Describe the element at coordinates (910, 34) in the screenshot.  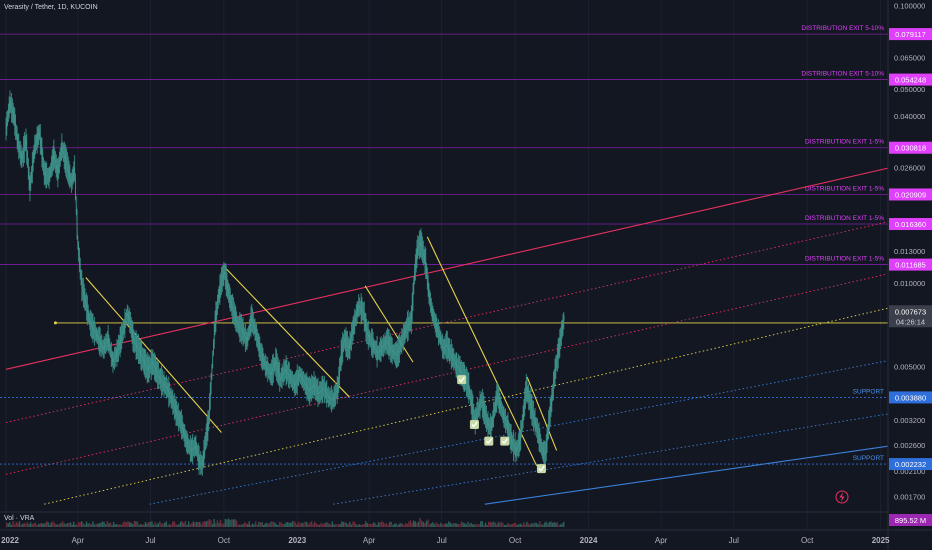
I see `level-price-tag-label: 0.079117` at that location.